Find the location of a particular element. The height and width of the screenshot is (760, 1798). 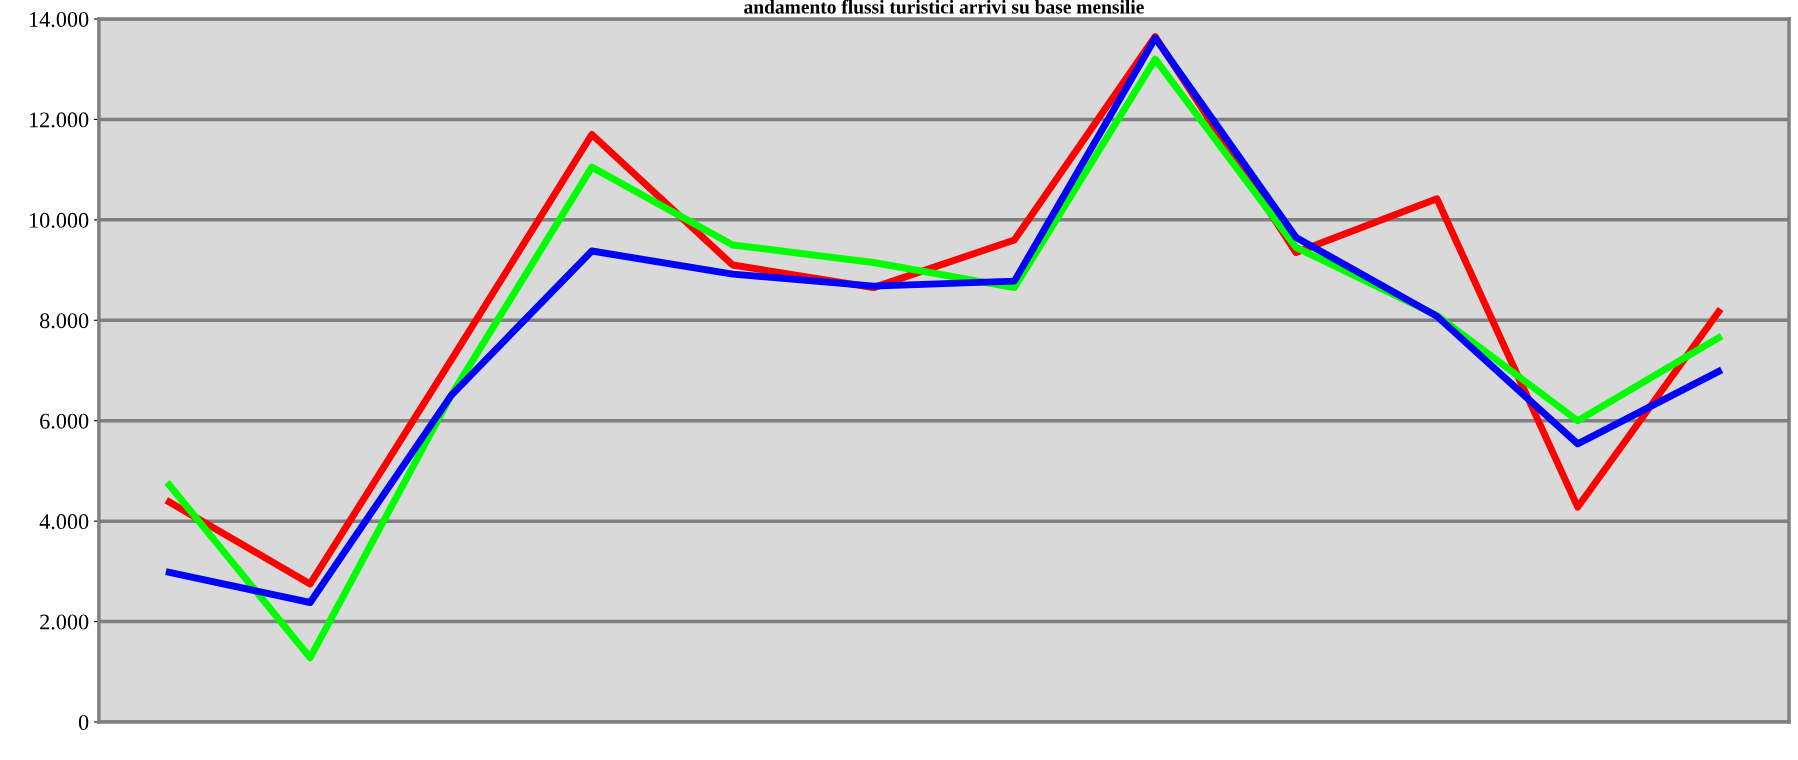

y-tick-label: 12.000 is located at coordinates (59, 120).